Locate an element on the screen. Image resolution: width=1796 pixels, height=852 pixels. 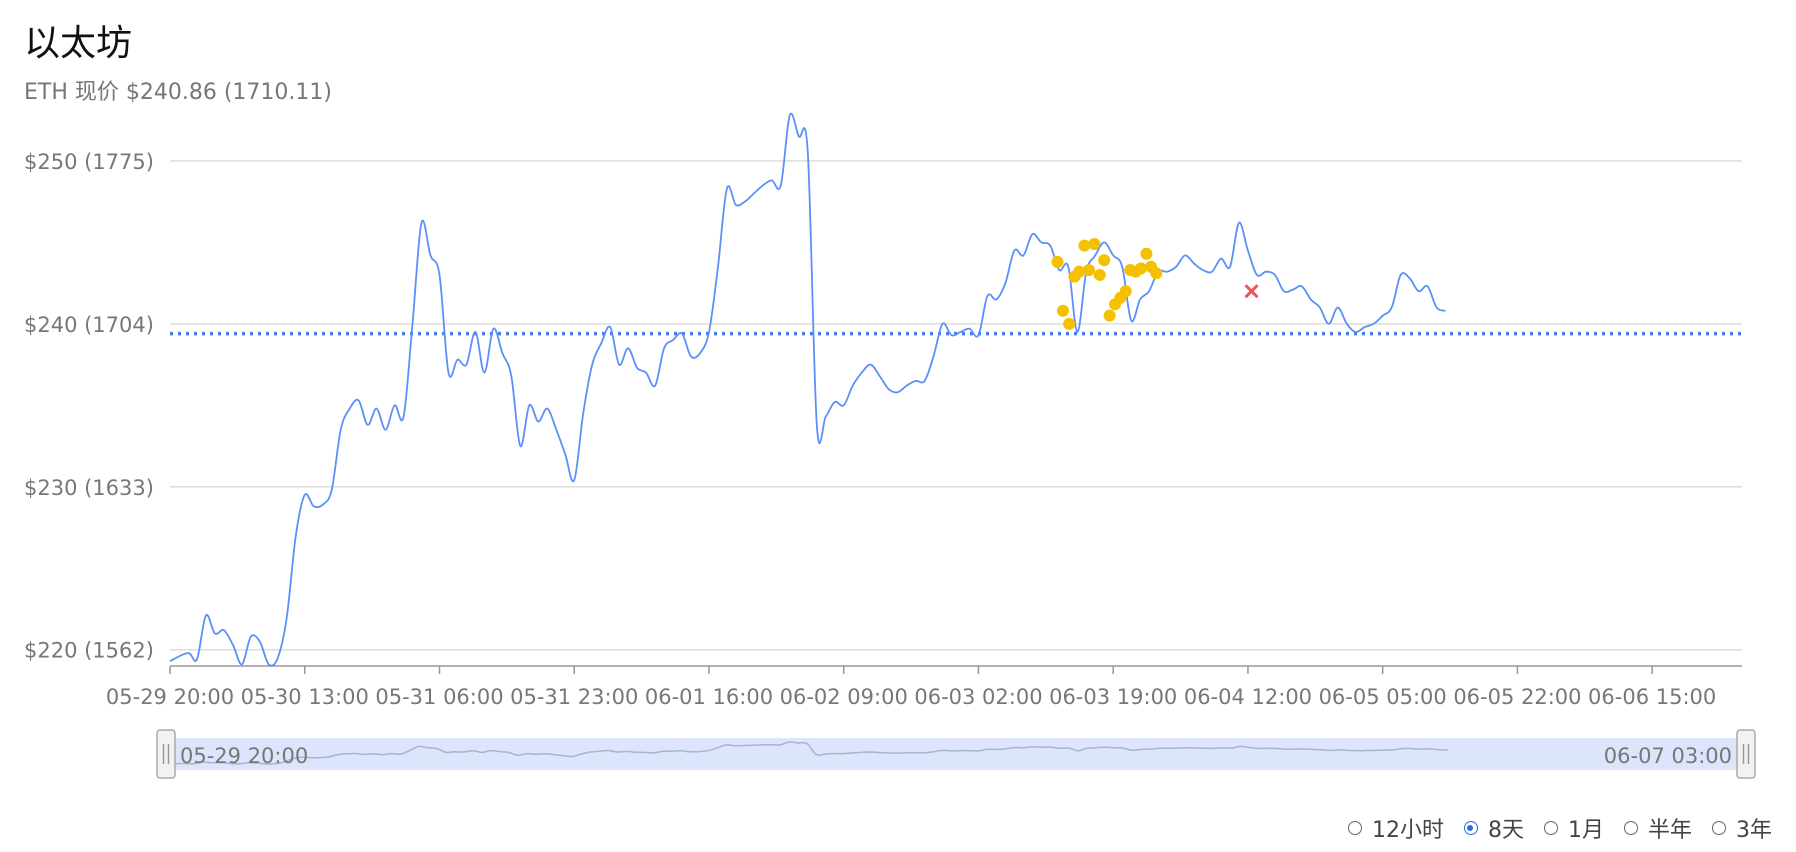
navigator-end-label: 06-07 03:00 is located at coordinates (1668, 756).